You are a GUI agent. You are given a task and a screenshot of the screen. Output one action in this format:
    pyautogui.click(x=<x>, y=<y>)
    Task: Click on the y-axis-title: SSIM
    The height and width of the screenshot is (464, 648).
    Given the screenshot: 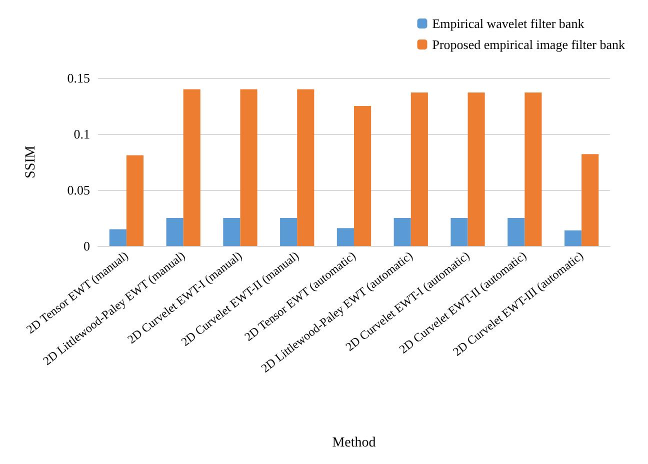 What is the action you would take?
    pyautogui.click(x=31, y=161)
    